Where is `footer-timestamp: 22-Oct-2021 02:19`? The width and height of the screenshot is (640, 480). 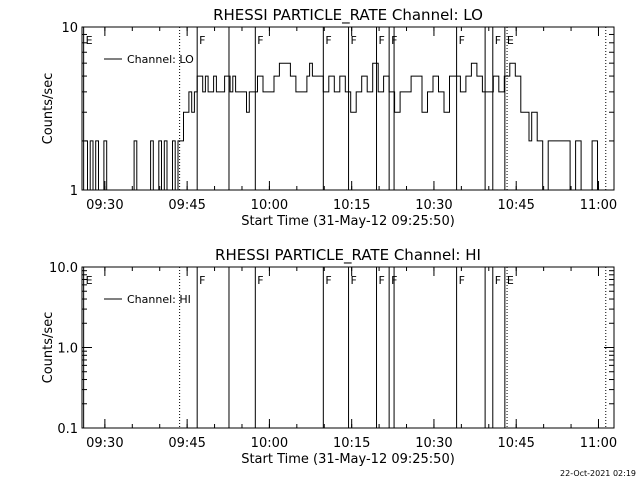 footer-timestamp: 22-Oct-2021 02:19 is located at coordinates (598, 473).